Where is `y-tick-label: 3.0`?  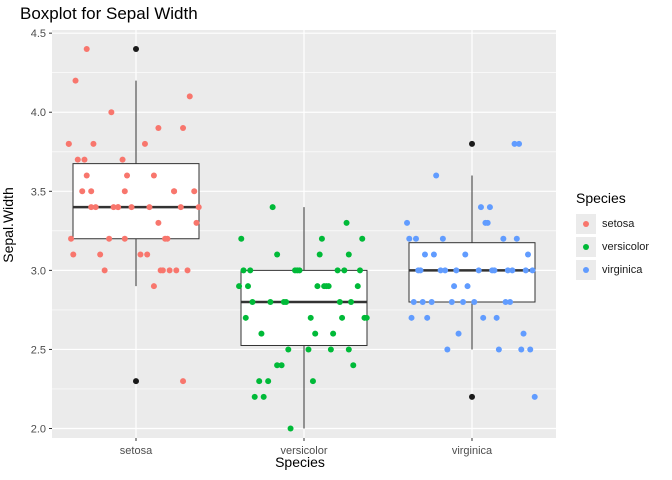 y-tick-label: 3.0 is located at coordinates (38, 271).